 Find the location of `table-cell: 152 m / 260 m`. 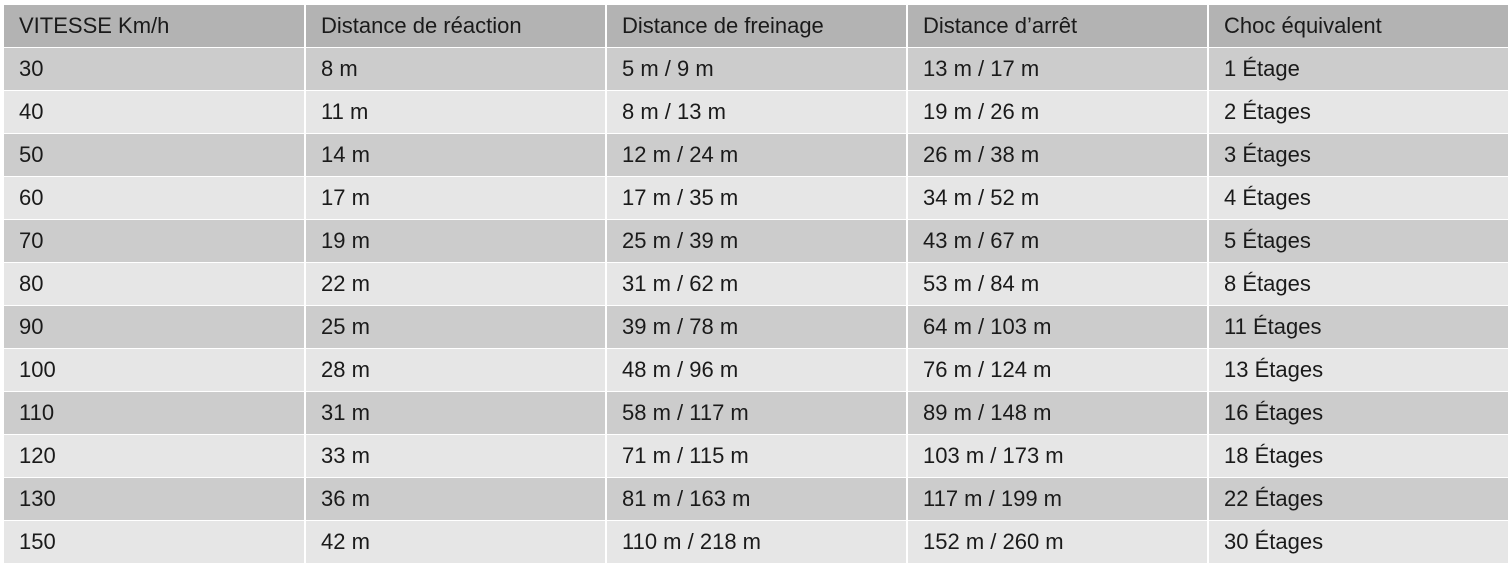

table-cell: 152 m / 260 m is located at coordinates (1058, 542).